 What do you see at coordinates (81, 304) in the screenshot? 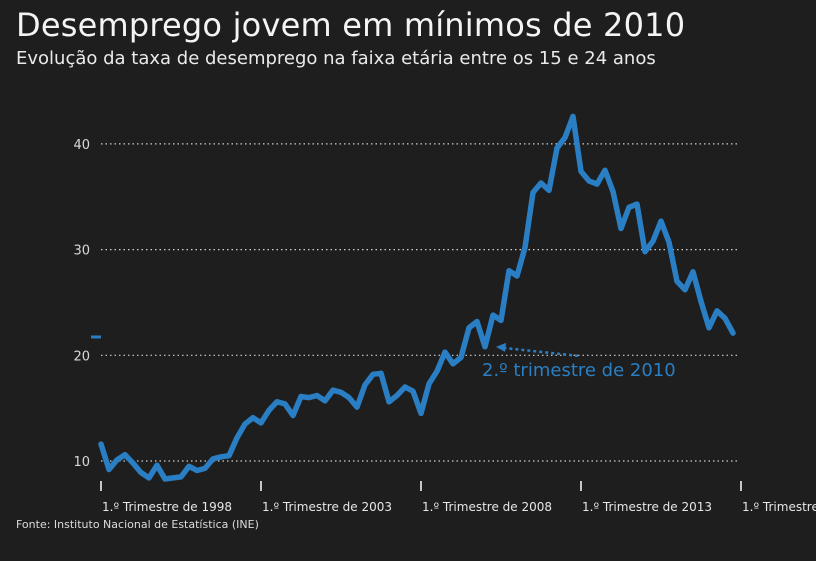
I see `y-axis-ticks: 10 20 30 40` at bounding box center [81, 304].